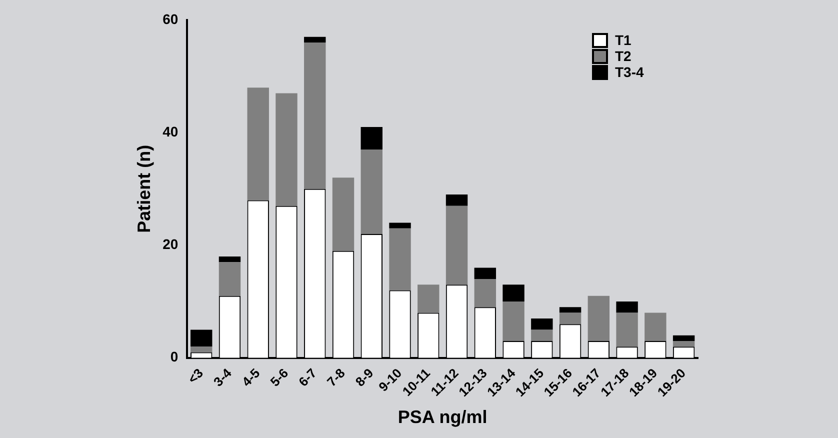 This screenshot has width=838, height=438. Describe the element at coordinates (170, 18) in the screenshot. I see `y-tick-label: 60` at that location.